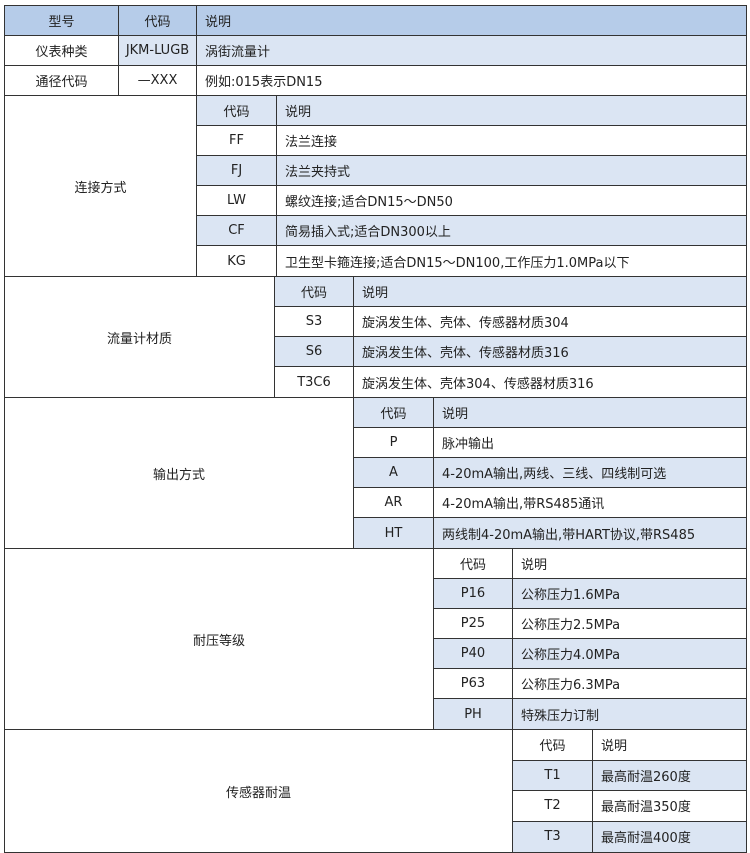 This screenshot has height=853, width=750. Describe the element at coordinates (375, 21) in the screenshot. I see `table-header-row: 型号 代码 说明` at that location.